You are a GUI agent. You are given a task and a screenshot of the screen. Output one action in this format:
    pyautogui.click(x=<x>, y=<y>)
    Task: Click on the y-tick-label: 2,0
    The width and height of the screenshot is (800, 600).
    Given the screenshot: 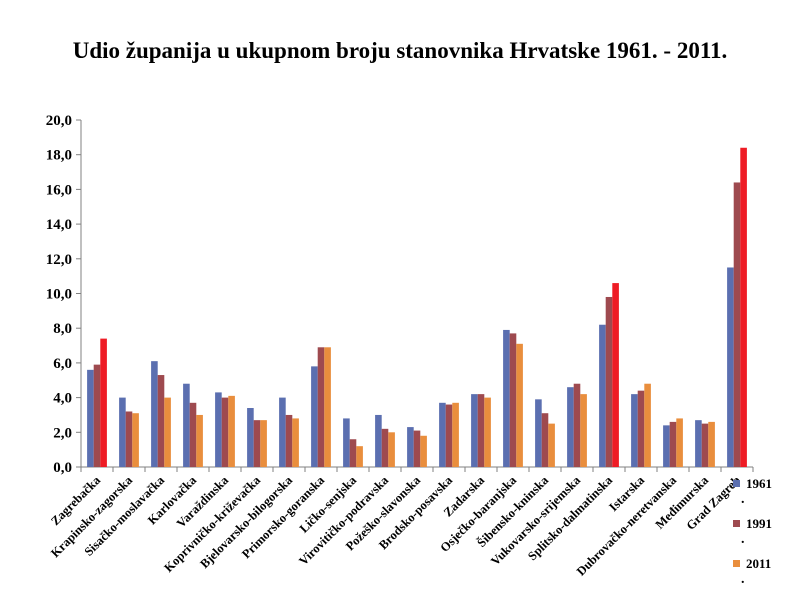 What is the action you would take?
    pyautogui.click(x=62, y=433)
    